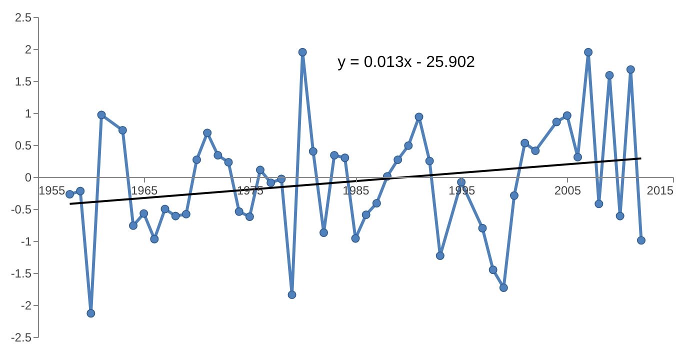  Describe the element at coordinates (21, 337) in the screenshot. I see `y-tick-label: -2.5` at that location.